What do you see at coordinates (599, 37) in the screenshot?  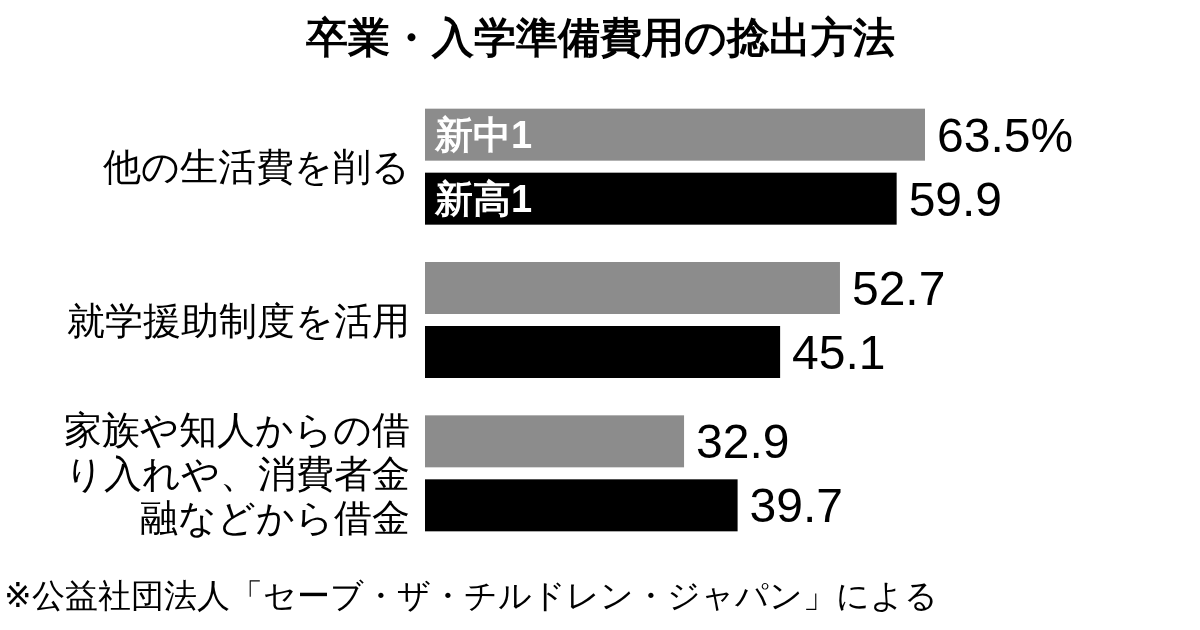 I see `chart-title: 卒業・入学準備費用の捻出方法` at bounding box center [599, 37].